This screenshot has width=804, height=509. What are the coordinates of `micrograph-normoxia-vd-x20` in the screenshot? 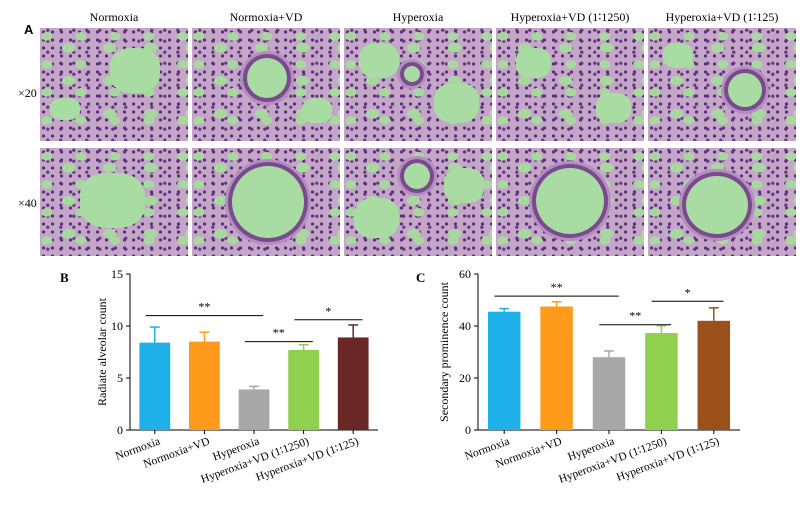 It's located at (266, 84).